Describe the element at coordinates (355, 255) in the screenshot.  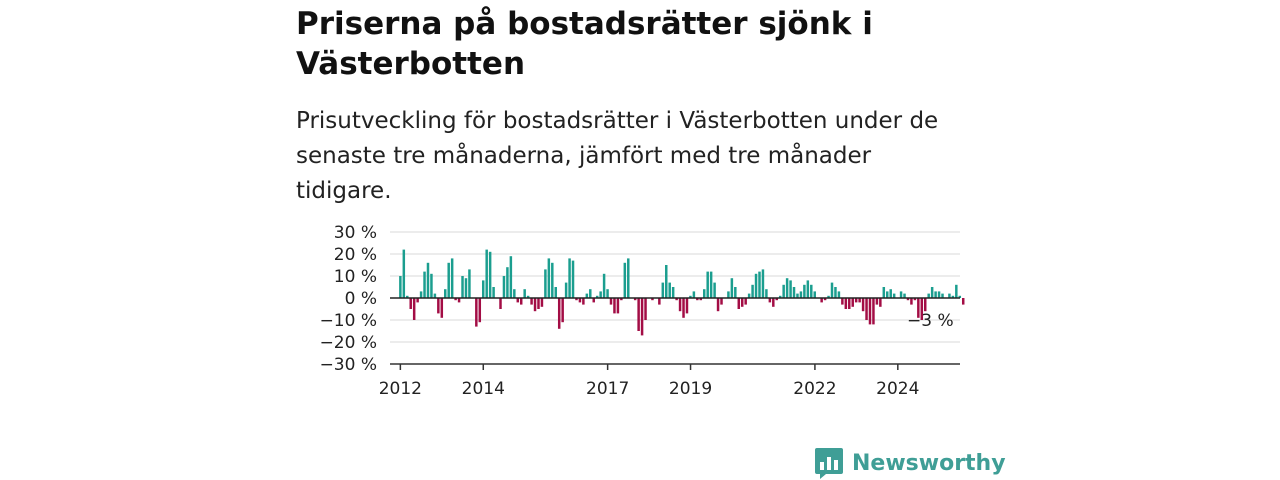
I see `y-tick-label: 20 %` at that location.